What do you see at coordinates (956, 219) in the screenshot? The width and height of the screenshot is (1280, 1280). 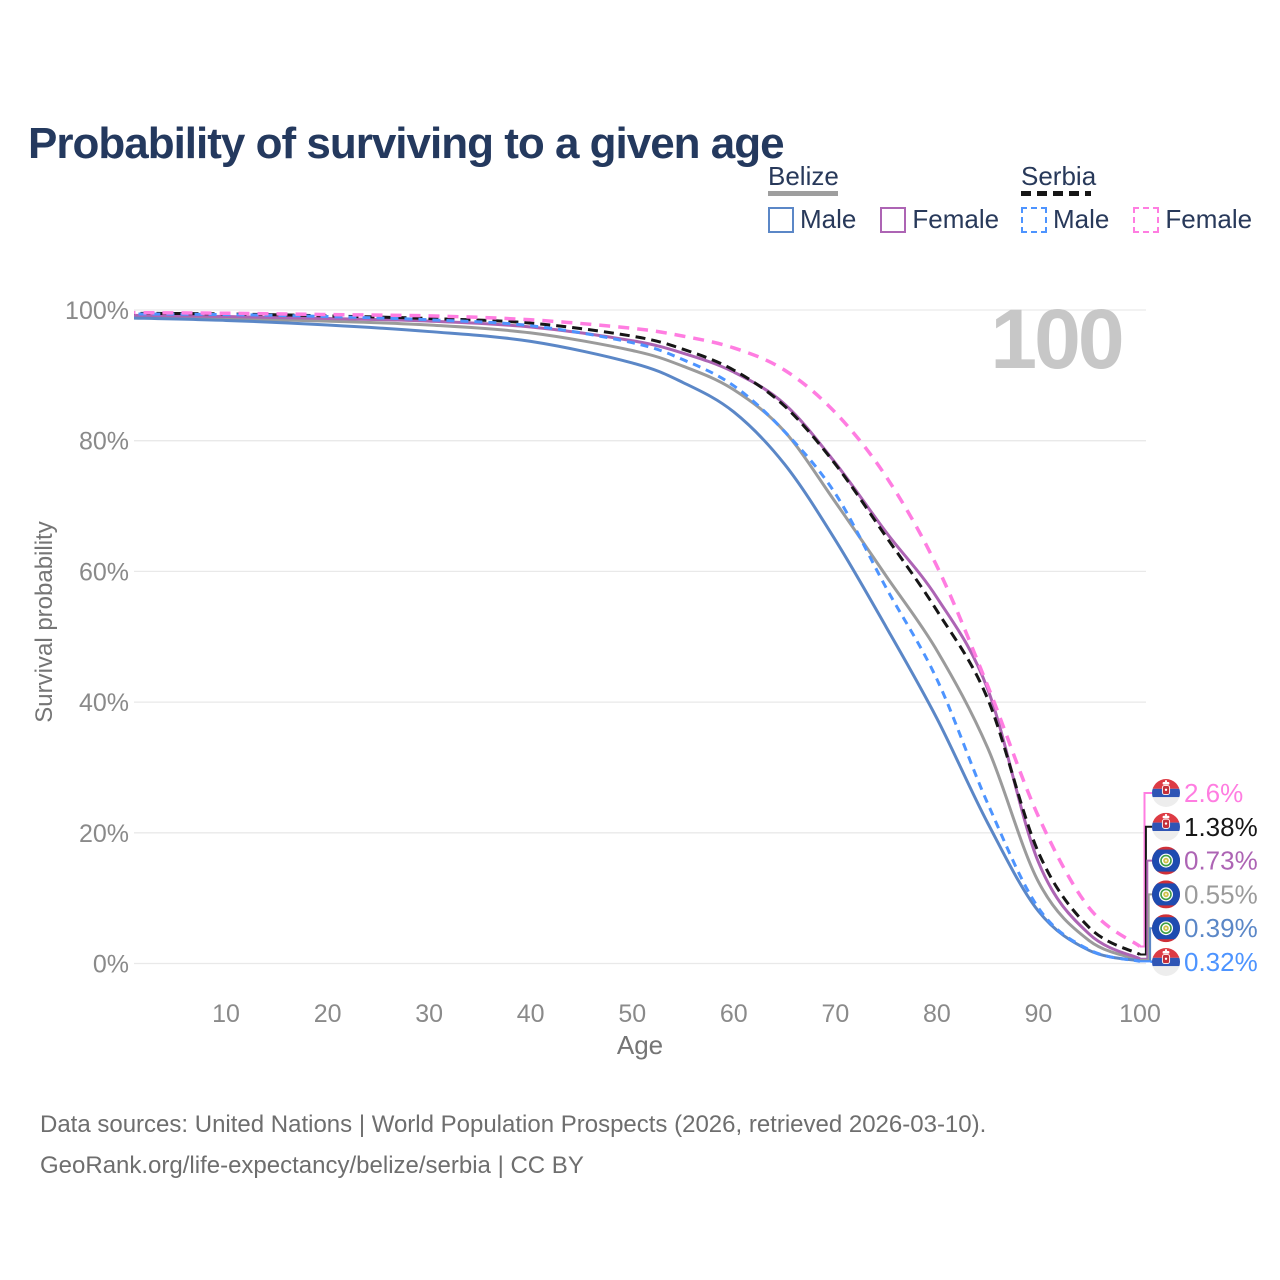 I see `legend-label-belize-female: Female` at bounding box center [956, 219].